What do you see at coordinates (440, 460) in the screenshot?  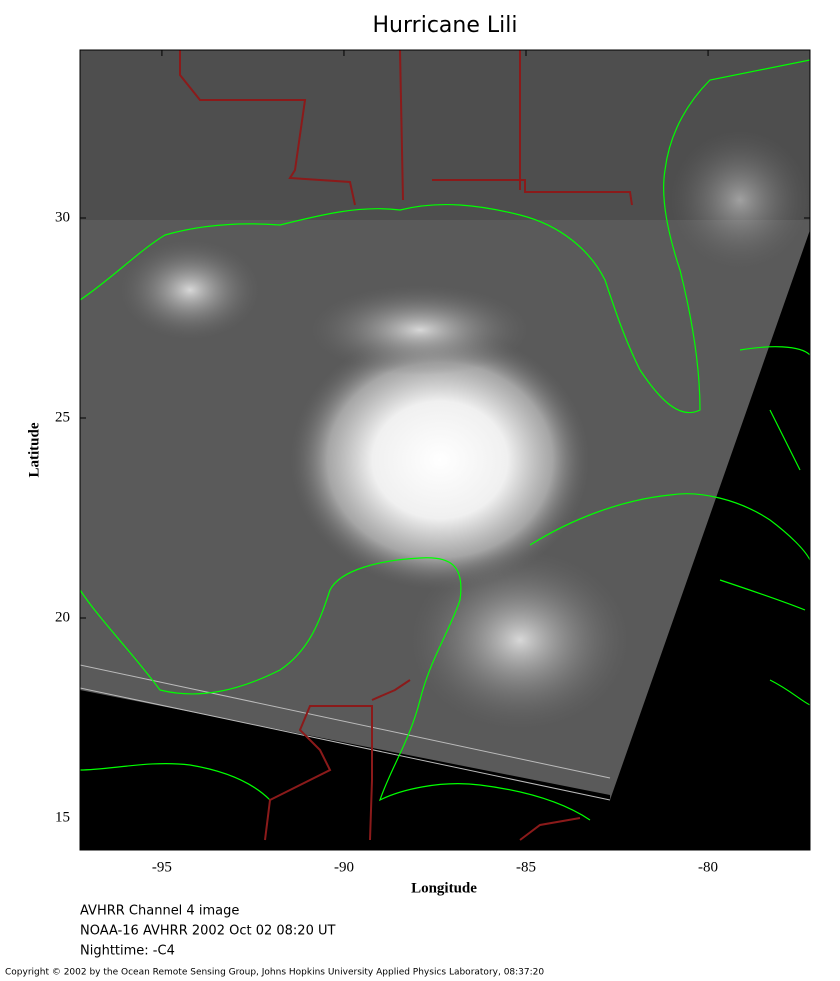 I see `hurricane-clouds` at bounding box center [440, 460].